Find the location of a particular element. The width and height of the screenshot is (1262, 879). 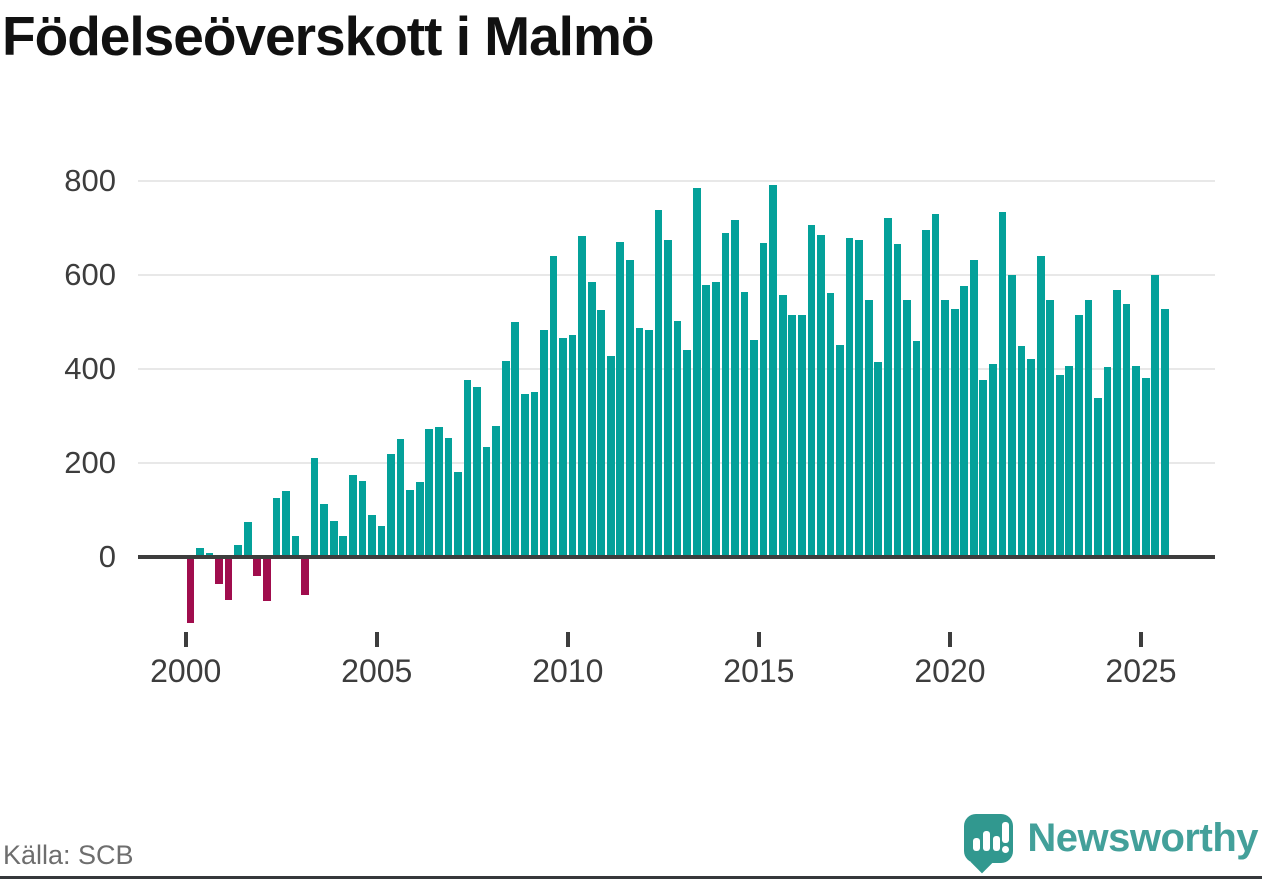

logo-bar-small is located at coordinates (977, 844).